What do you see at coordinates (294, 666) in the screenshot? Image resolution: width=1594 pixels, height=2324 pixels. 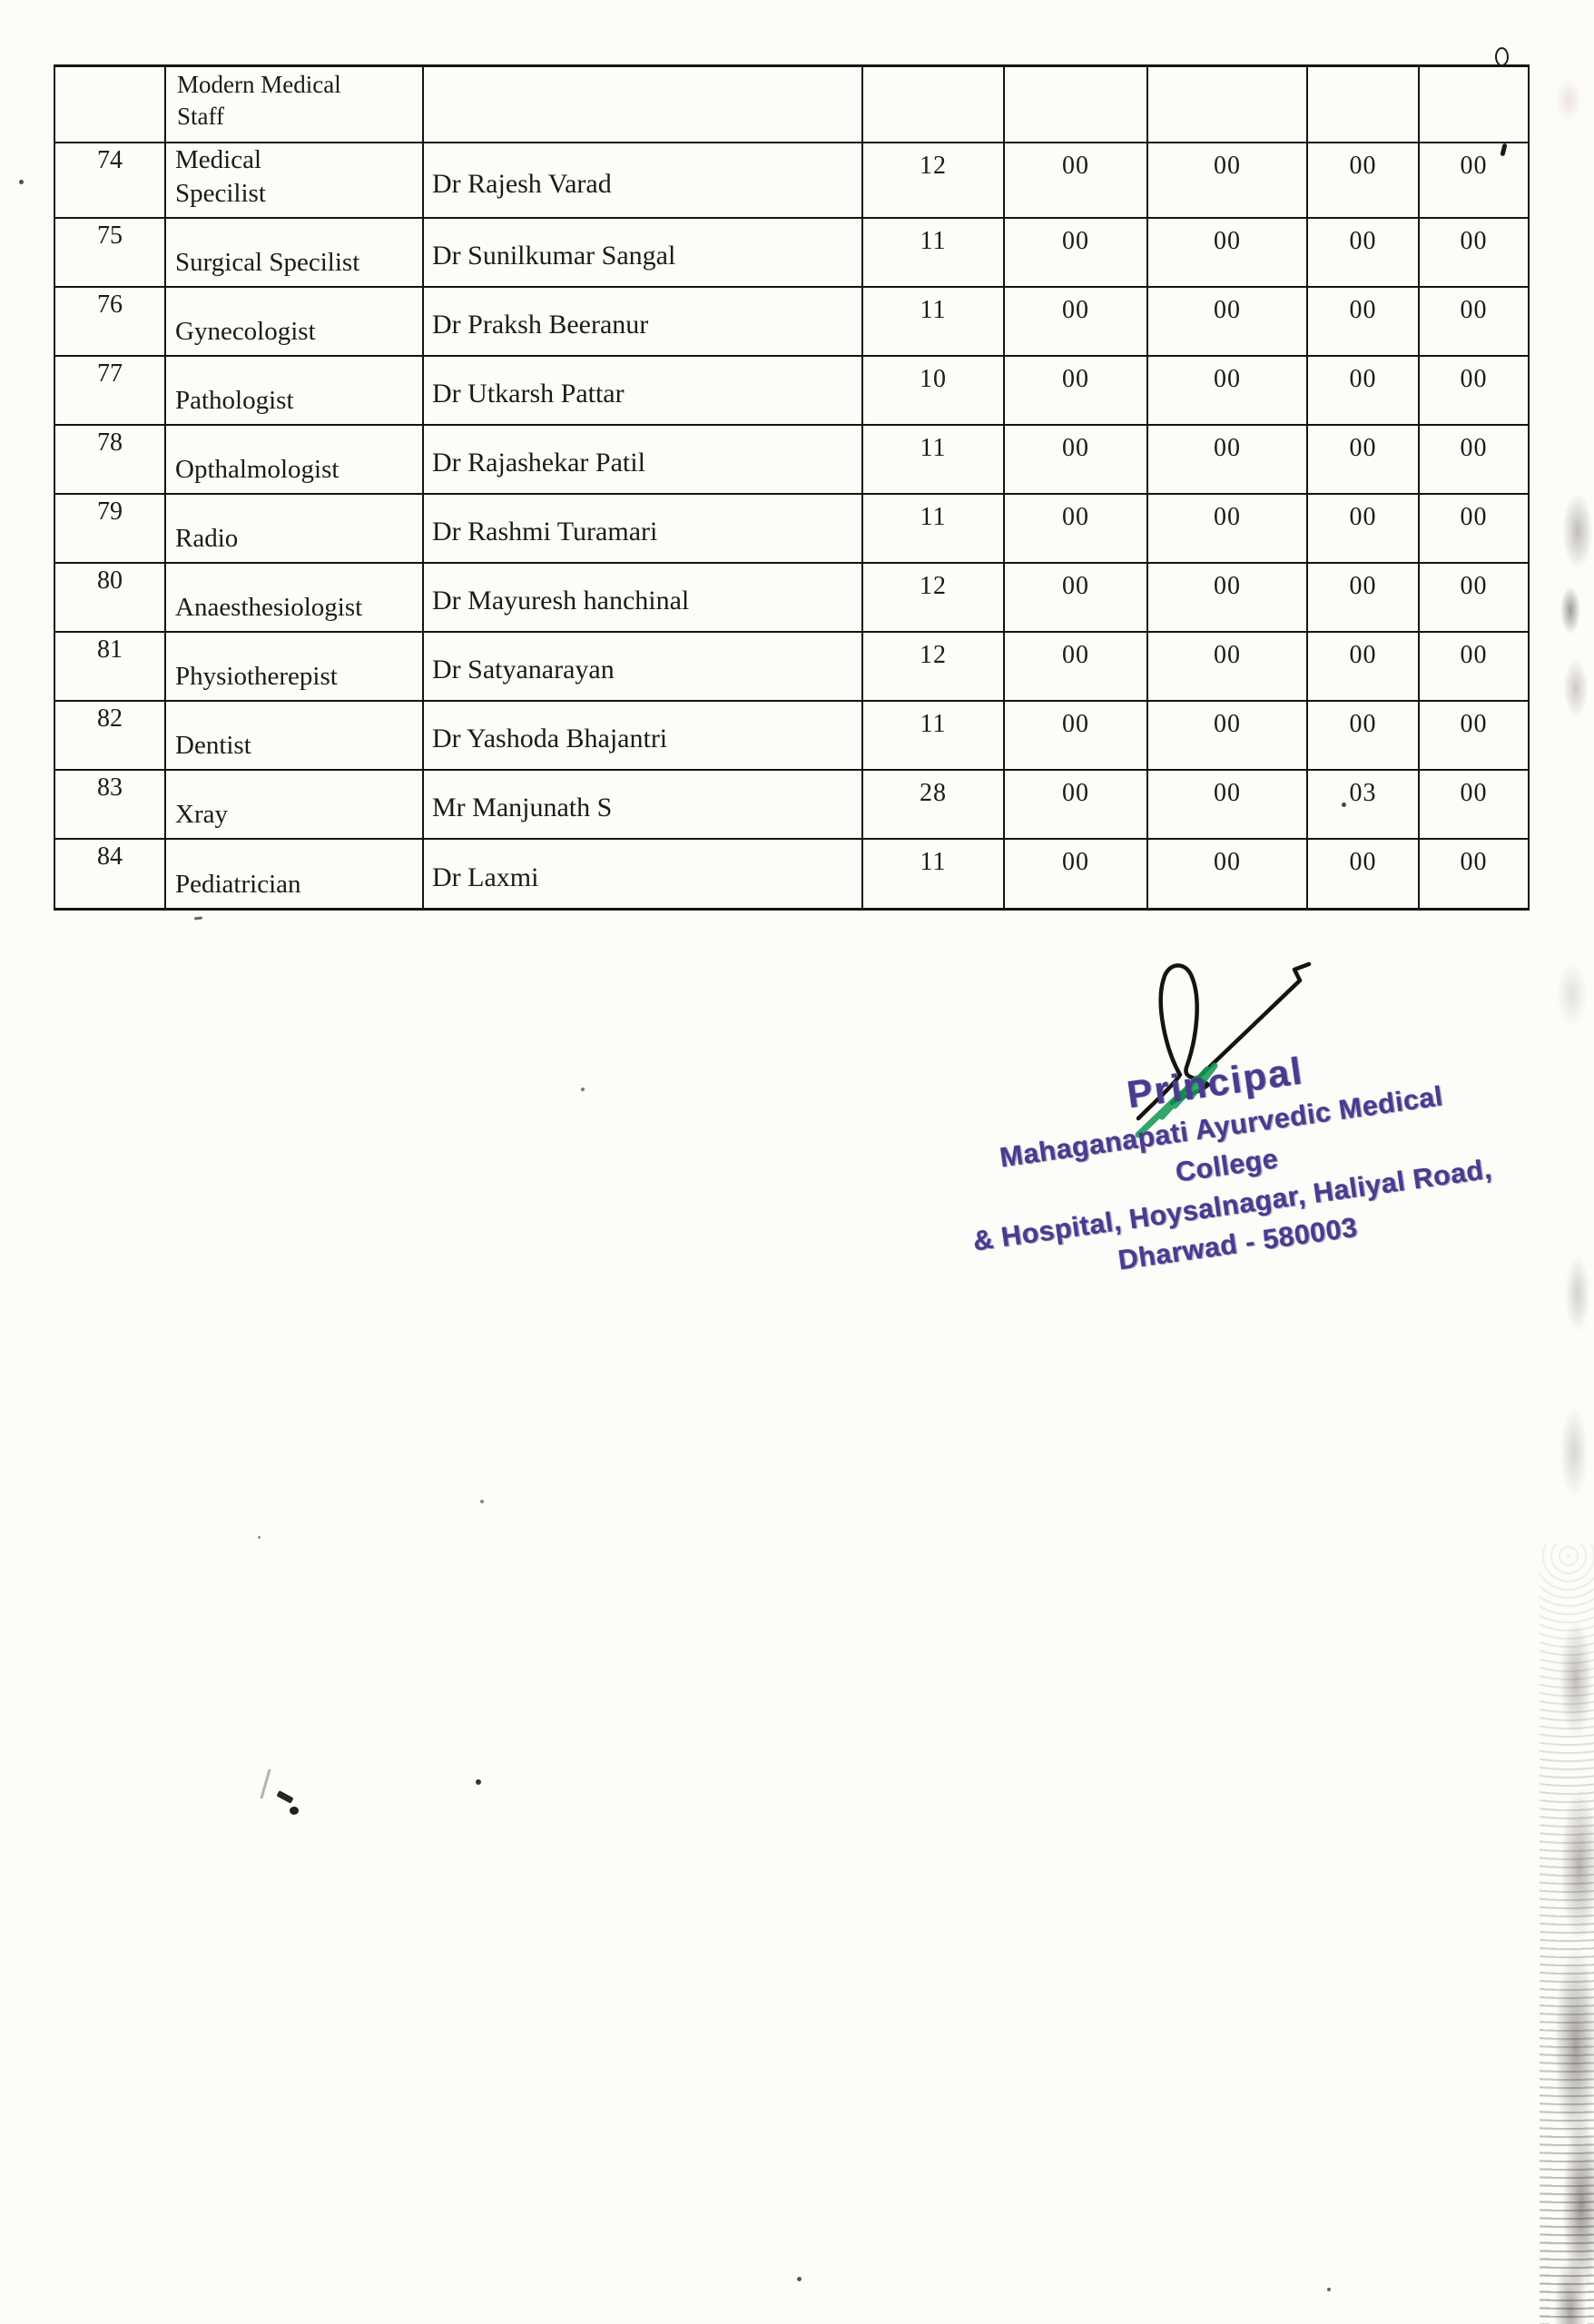 I see `cell-designation: Physiotherepist` at bounding box center [294, 666].